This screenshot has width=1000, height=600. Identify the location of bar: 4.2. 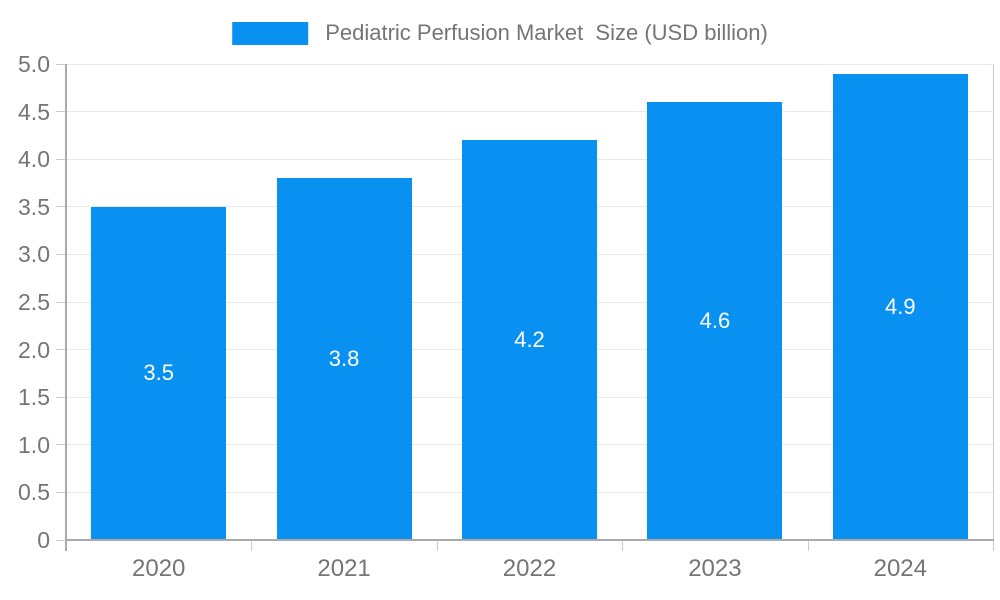
(529, 340).